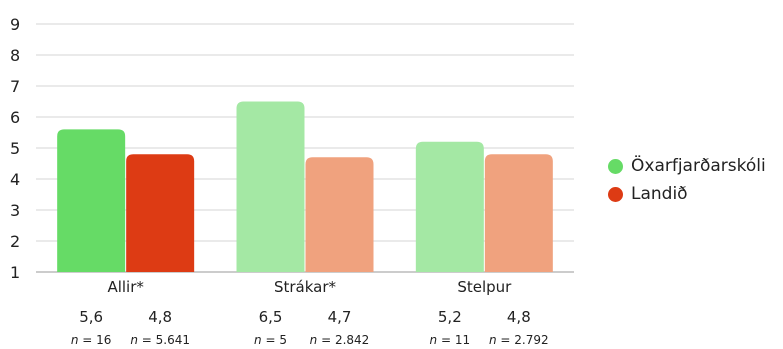 The height and width of the screenshot is (349, 783). I want to click on y-tick-label: 4, so click(15, 179).